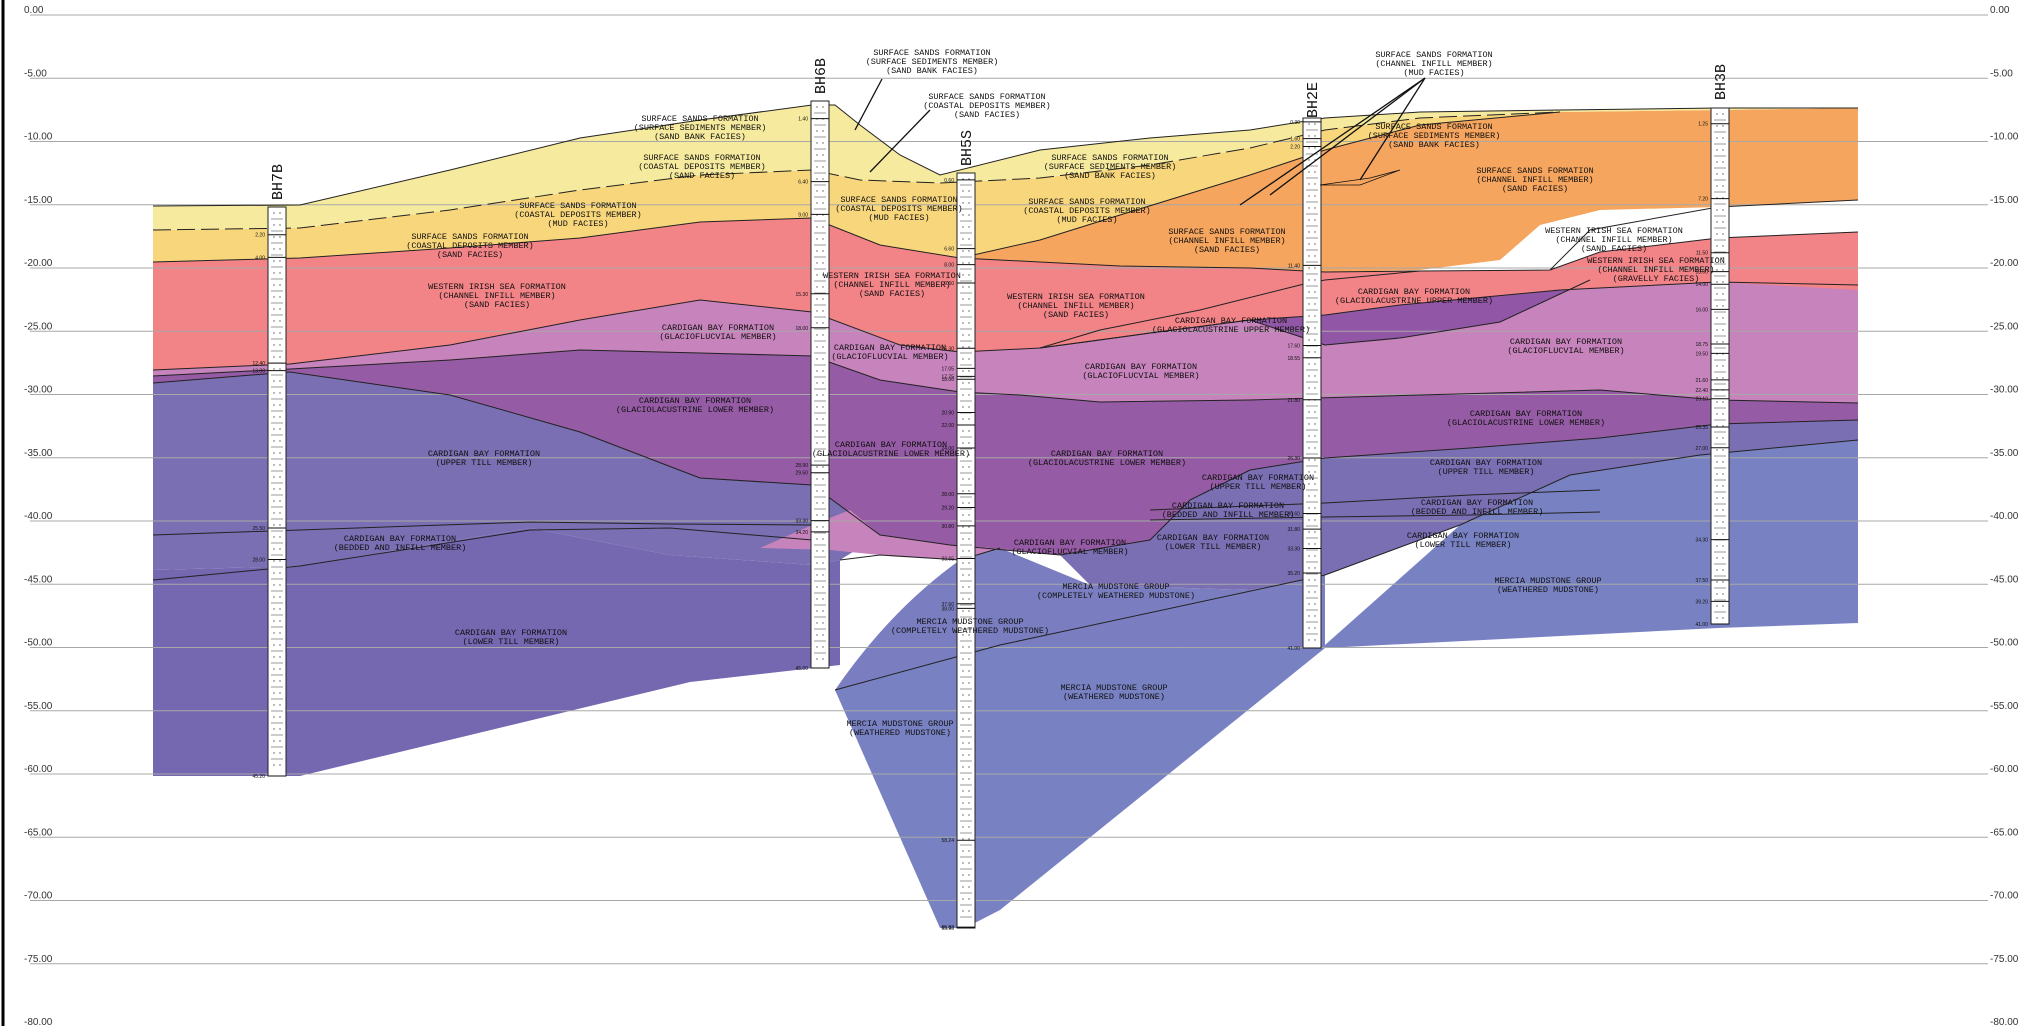 The image size is (2018, 1026). Describe the element at coordinates (577, 224) in the screenshot. I see `unit-label-line: (MUD FACIES)` at that location.